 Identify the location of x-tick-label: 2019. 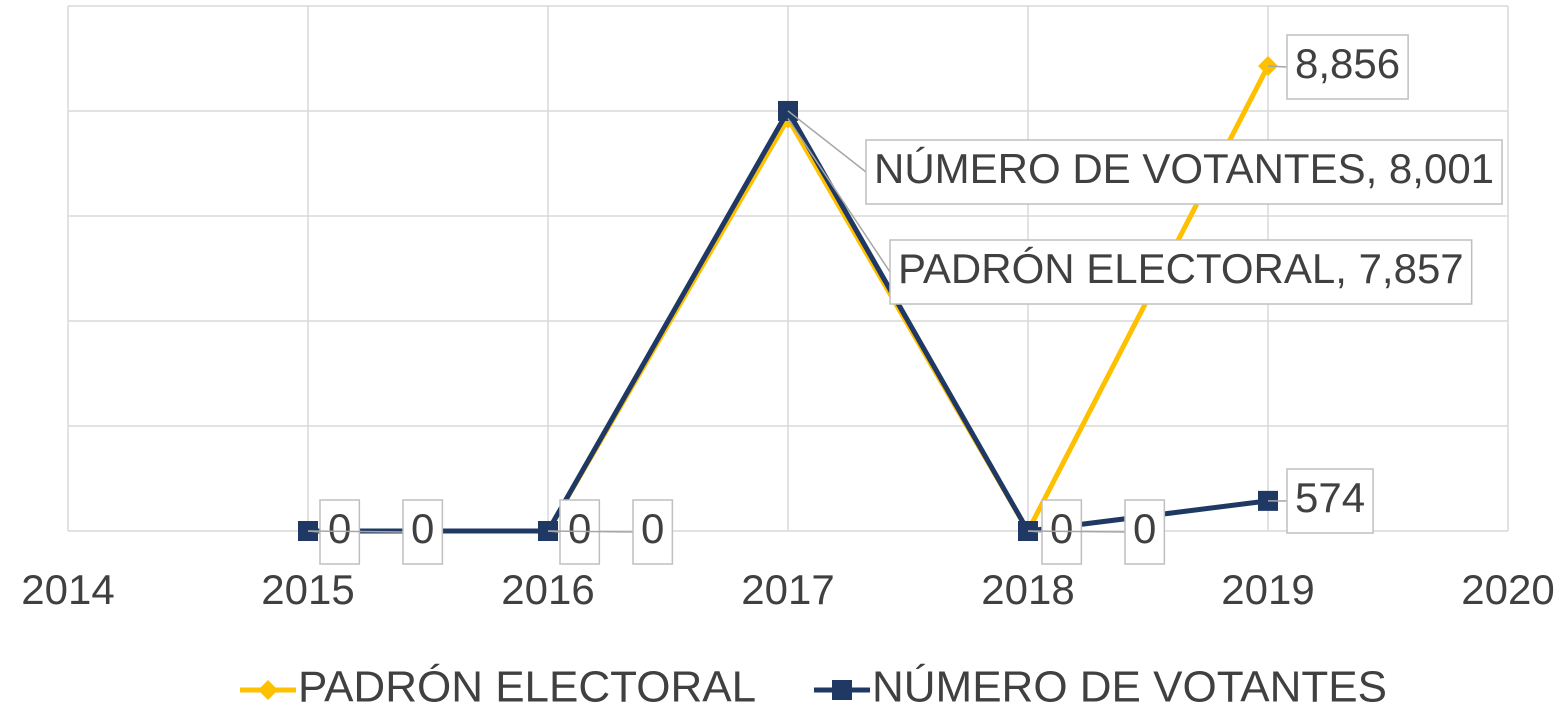
(1267, 589).